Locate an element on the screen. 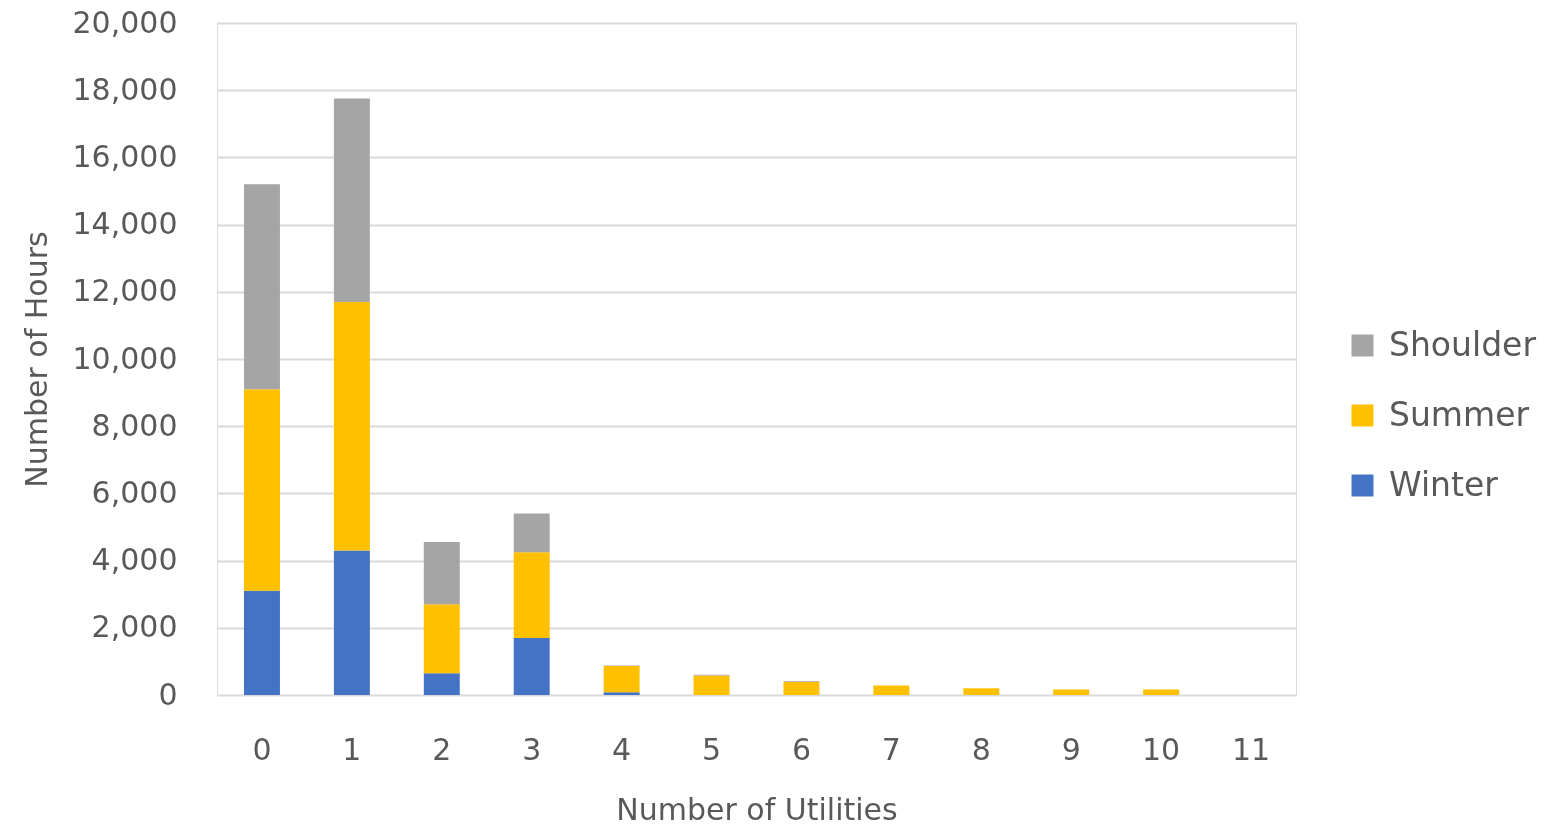 The image size is (1555, 828). x-tick-label: 7 is located at coordinates (891, 749).